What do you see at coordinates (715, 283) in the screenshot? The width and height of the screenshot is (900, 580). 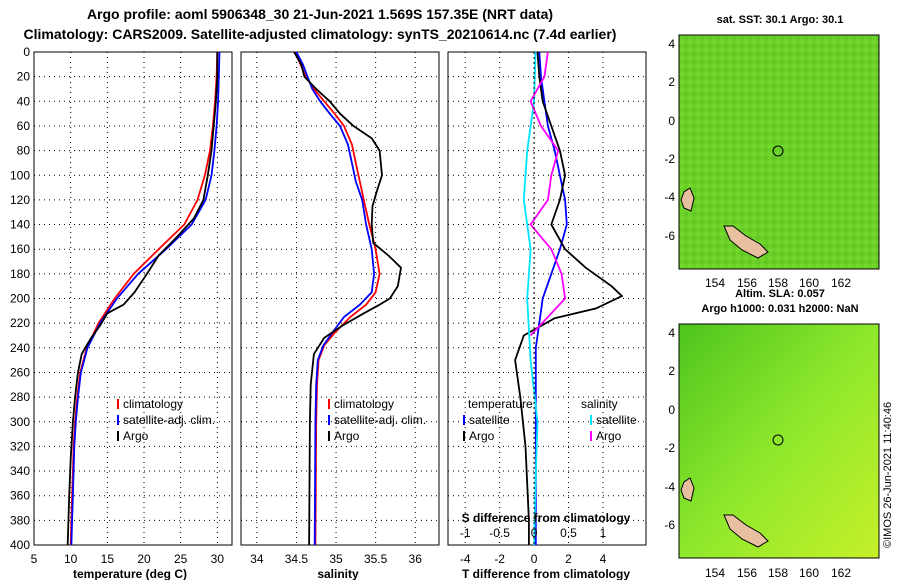 I see `map-x-tick-label: 154` at bounding box center [715, 283].